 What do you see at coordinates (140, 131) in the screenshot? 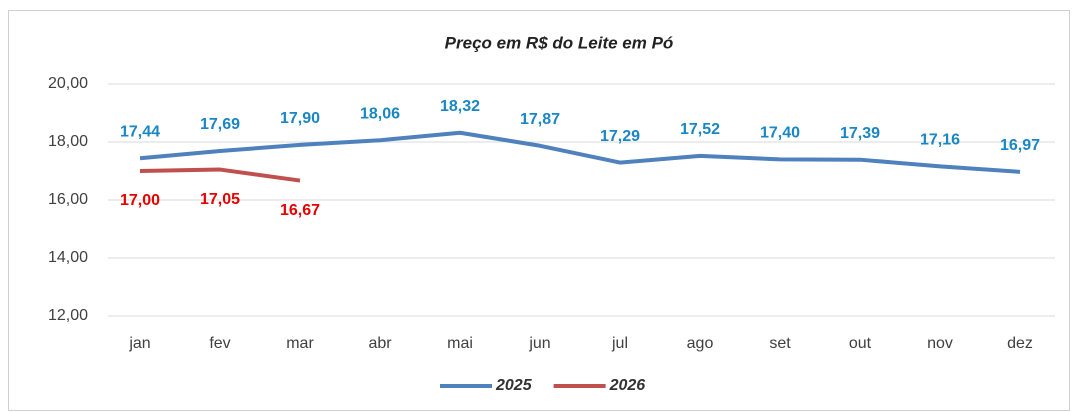
I see `data-label: 17,44` at bounding box center [140, 131].